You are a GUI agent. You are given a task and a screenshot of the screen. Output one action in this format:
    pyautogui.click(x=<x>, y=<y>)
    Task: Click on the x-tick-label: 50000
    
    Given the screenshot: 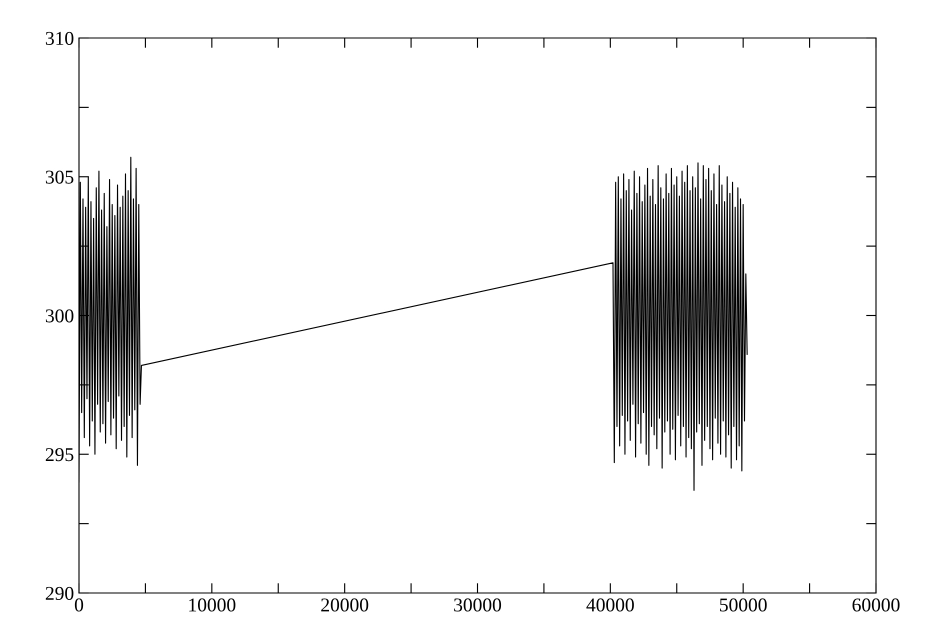 What is the action you would take?
    pyautogui.click(x=743, y=605)
    